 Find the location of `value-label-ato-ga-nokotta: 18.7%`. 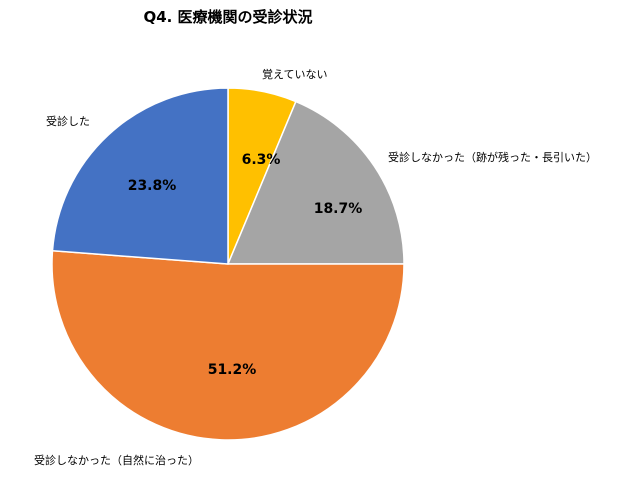

value-label-ato-ga-nokotta: 18.7% is located at coordinates (338, 209).